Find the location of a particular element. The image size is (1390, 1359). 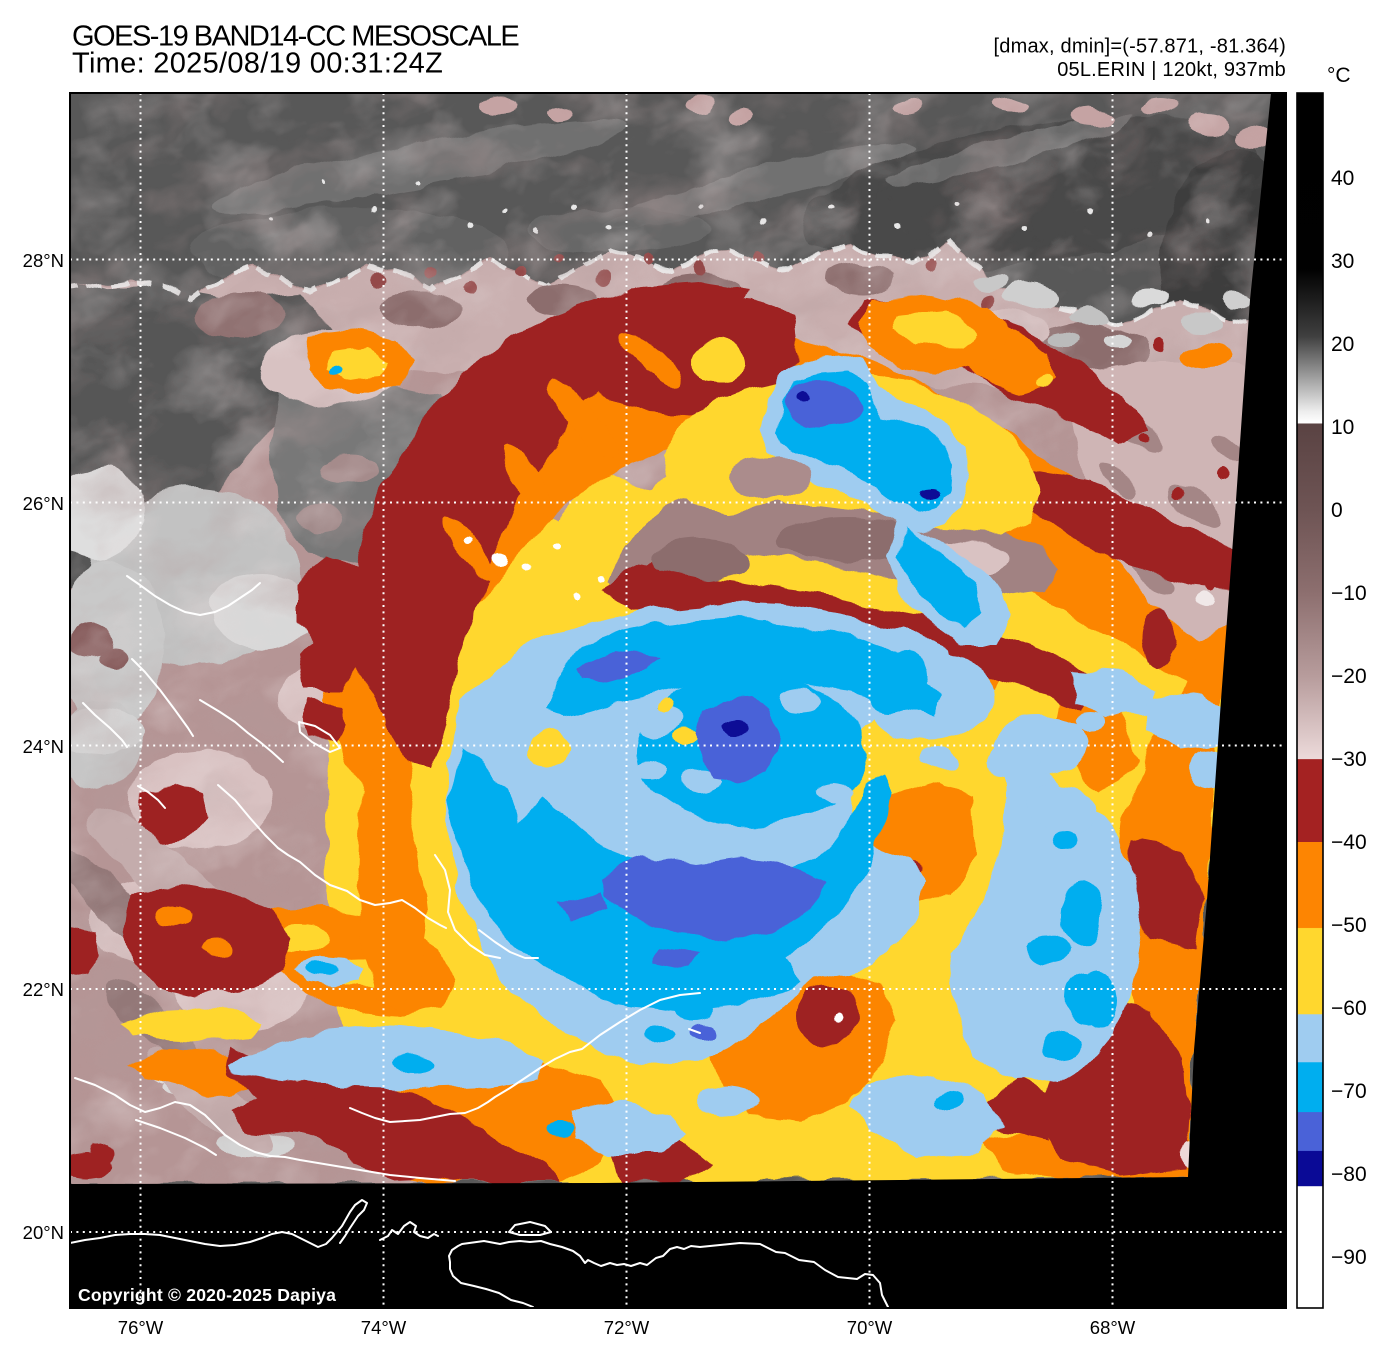

svg-text: 20 is located at coordinates (1342, 344).